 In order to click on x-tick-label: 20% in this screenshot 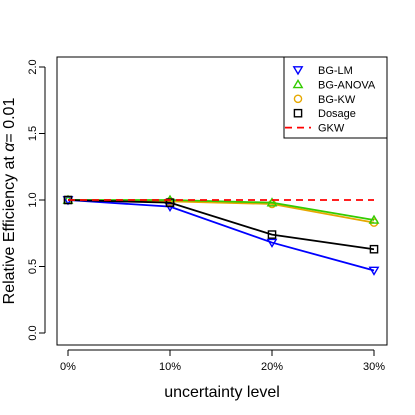, I will do `click(272, 367)`.